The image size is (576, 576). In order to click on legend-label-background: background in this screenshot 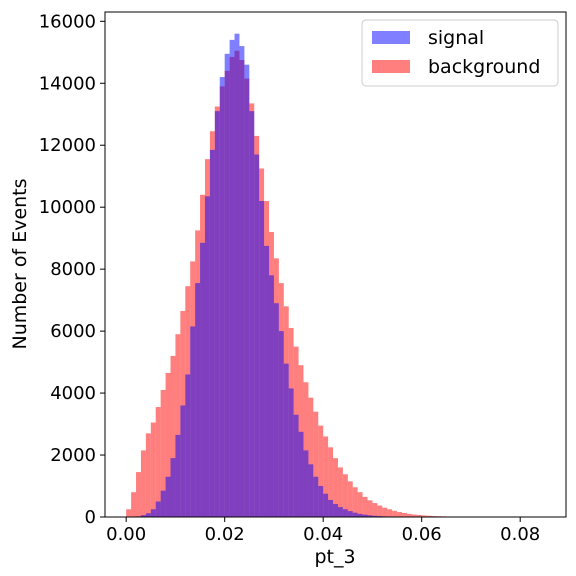, I will do `click(484, 67)`.